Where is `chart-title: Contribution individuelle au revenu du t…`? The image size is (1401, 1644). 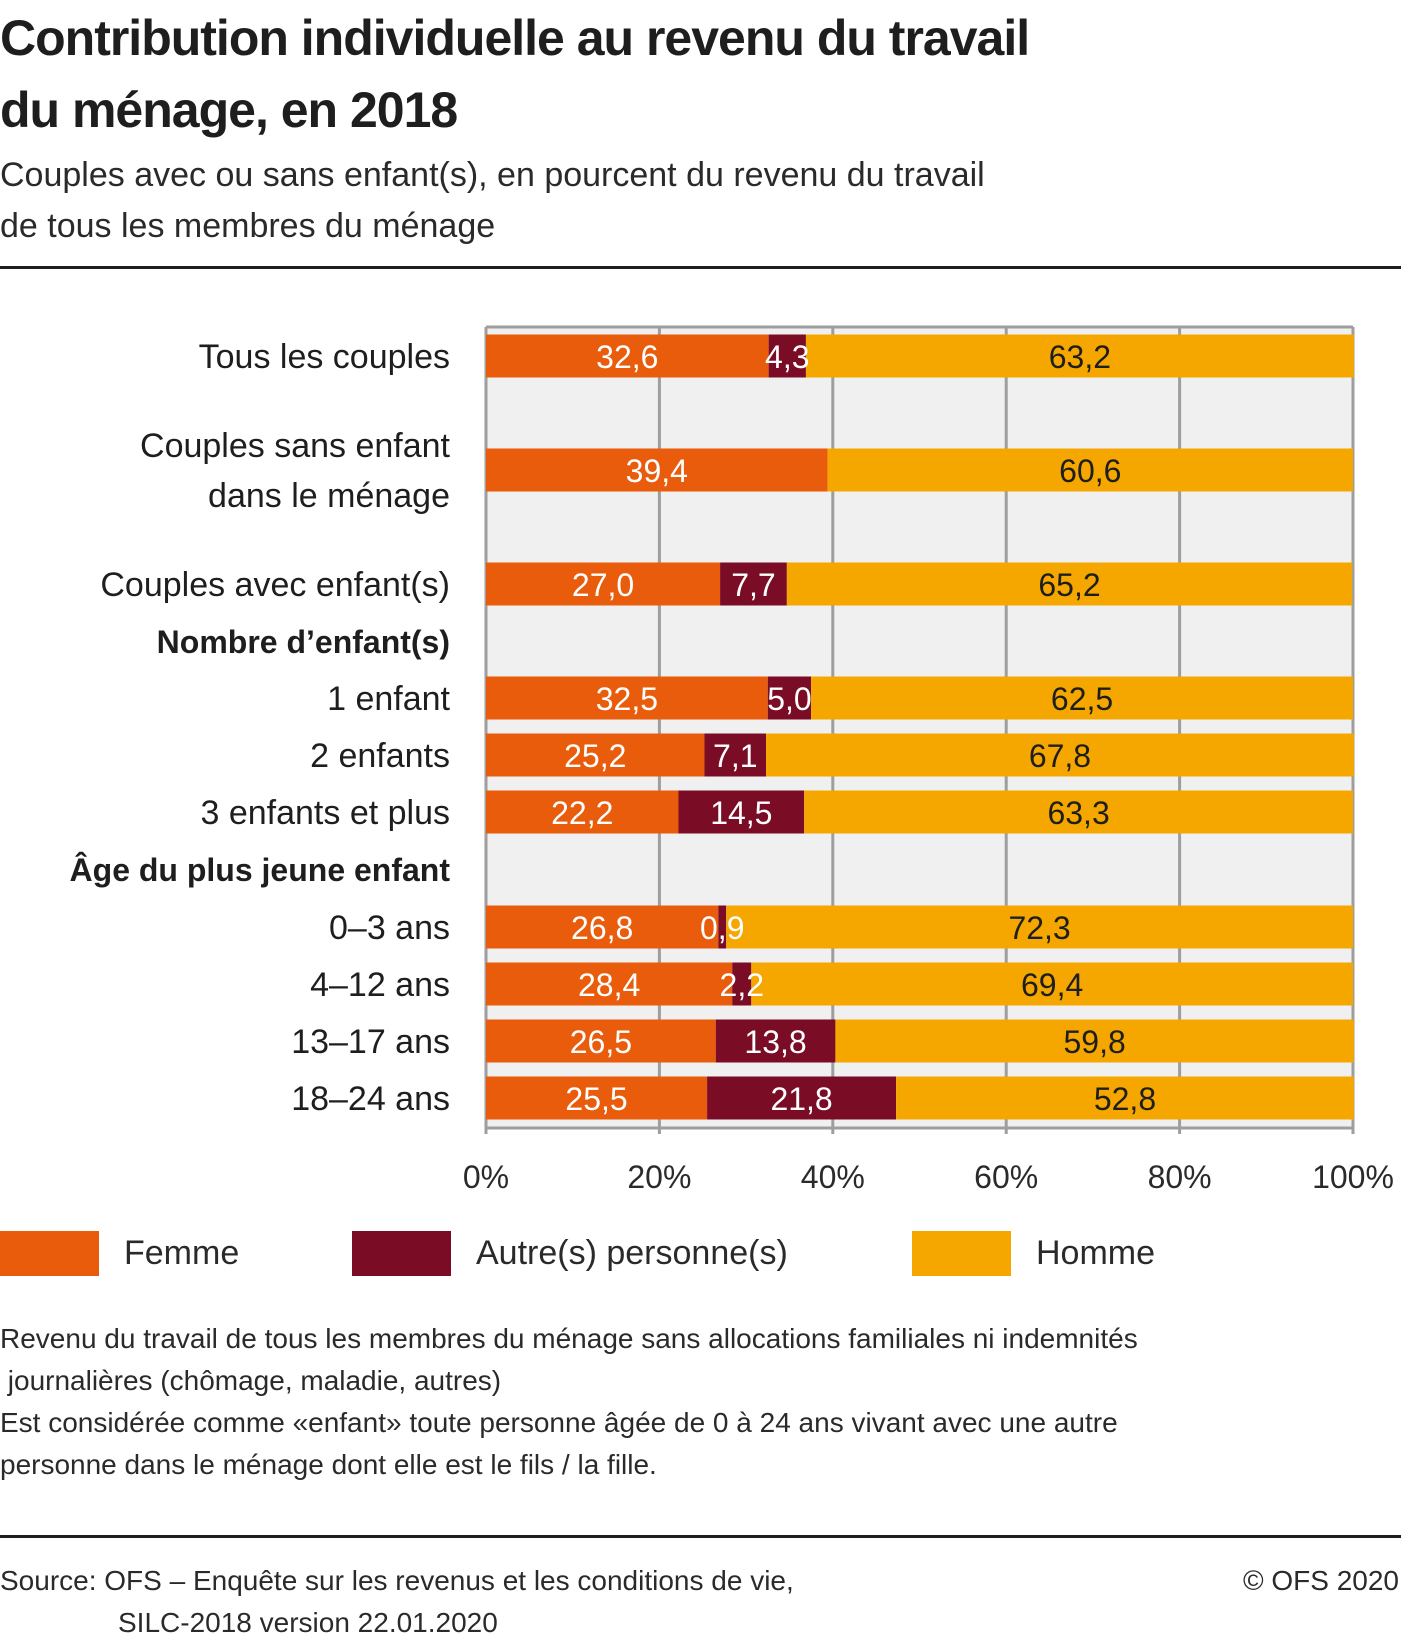
chart-title: Contribution individuelle au revenu du t… is located at coordinates (600, 74).